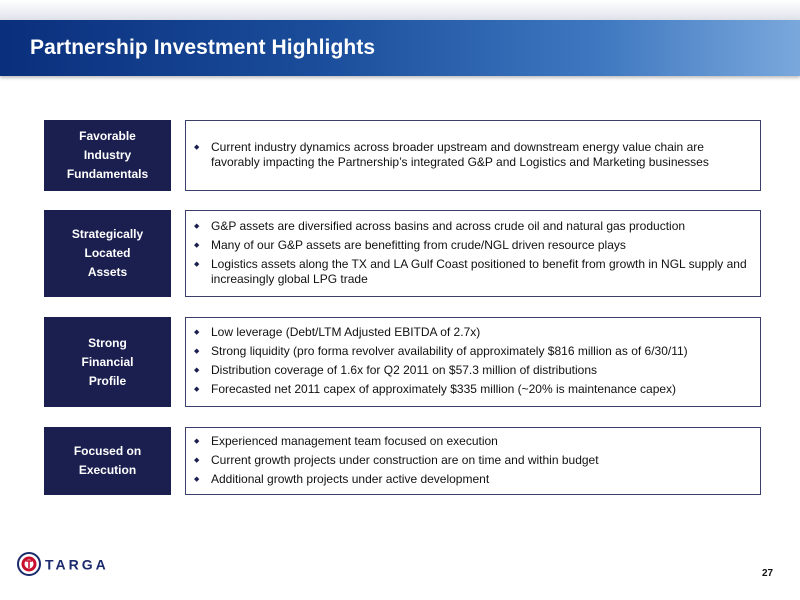 The height and width of the screenshot is (600, 800). I want to click on row-label: Strategically Located Assets, so click(107, 253).